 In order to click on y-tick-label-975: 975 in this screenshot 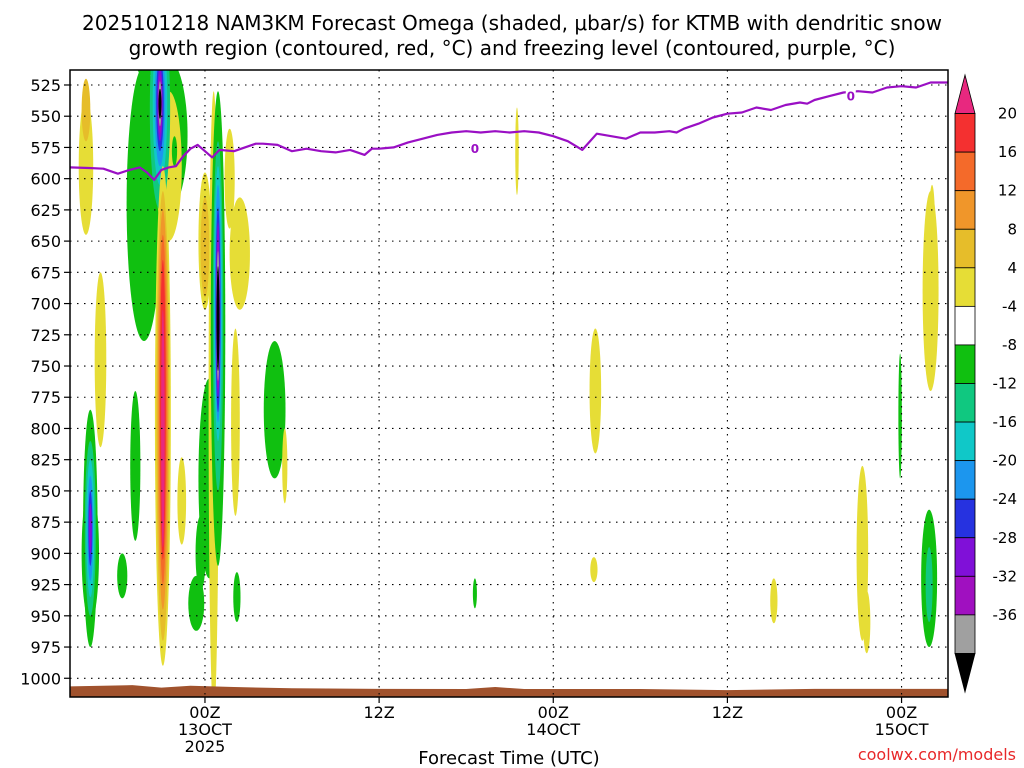, I will do `click(45, 647)`.